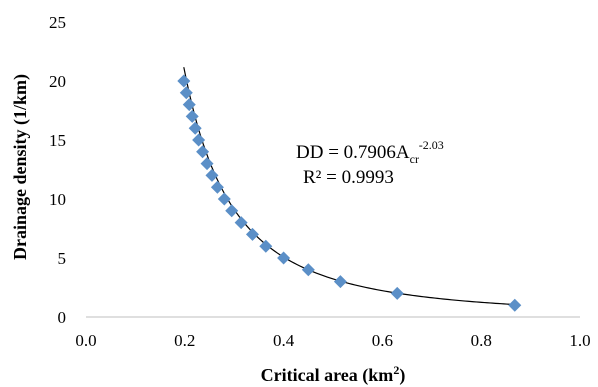 The height and width of the screenshot is (387, 598). What do you see at coordinates (85, 340) in the screenshot?
I see `x-tick-label: 0.0` at bounding box center [85, 340].